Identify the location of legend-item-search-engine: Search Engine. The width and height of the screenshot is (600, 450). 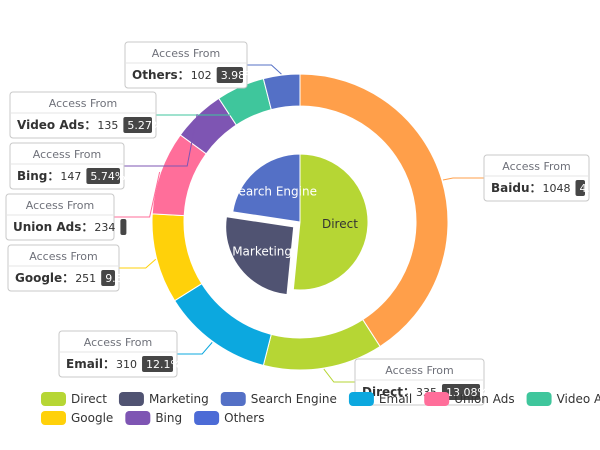
(278, 399).